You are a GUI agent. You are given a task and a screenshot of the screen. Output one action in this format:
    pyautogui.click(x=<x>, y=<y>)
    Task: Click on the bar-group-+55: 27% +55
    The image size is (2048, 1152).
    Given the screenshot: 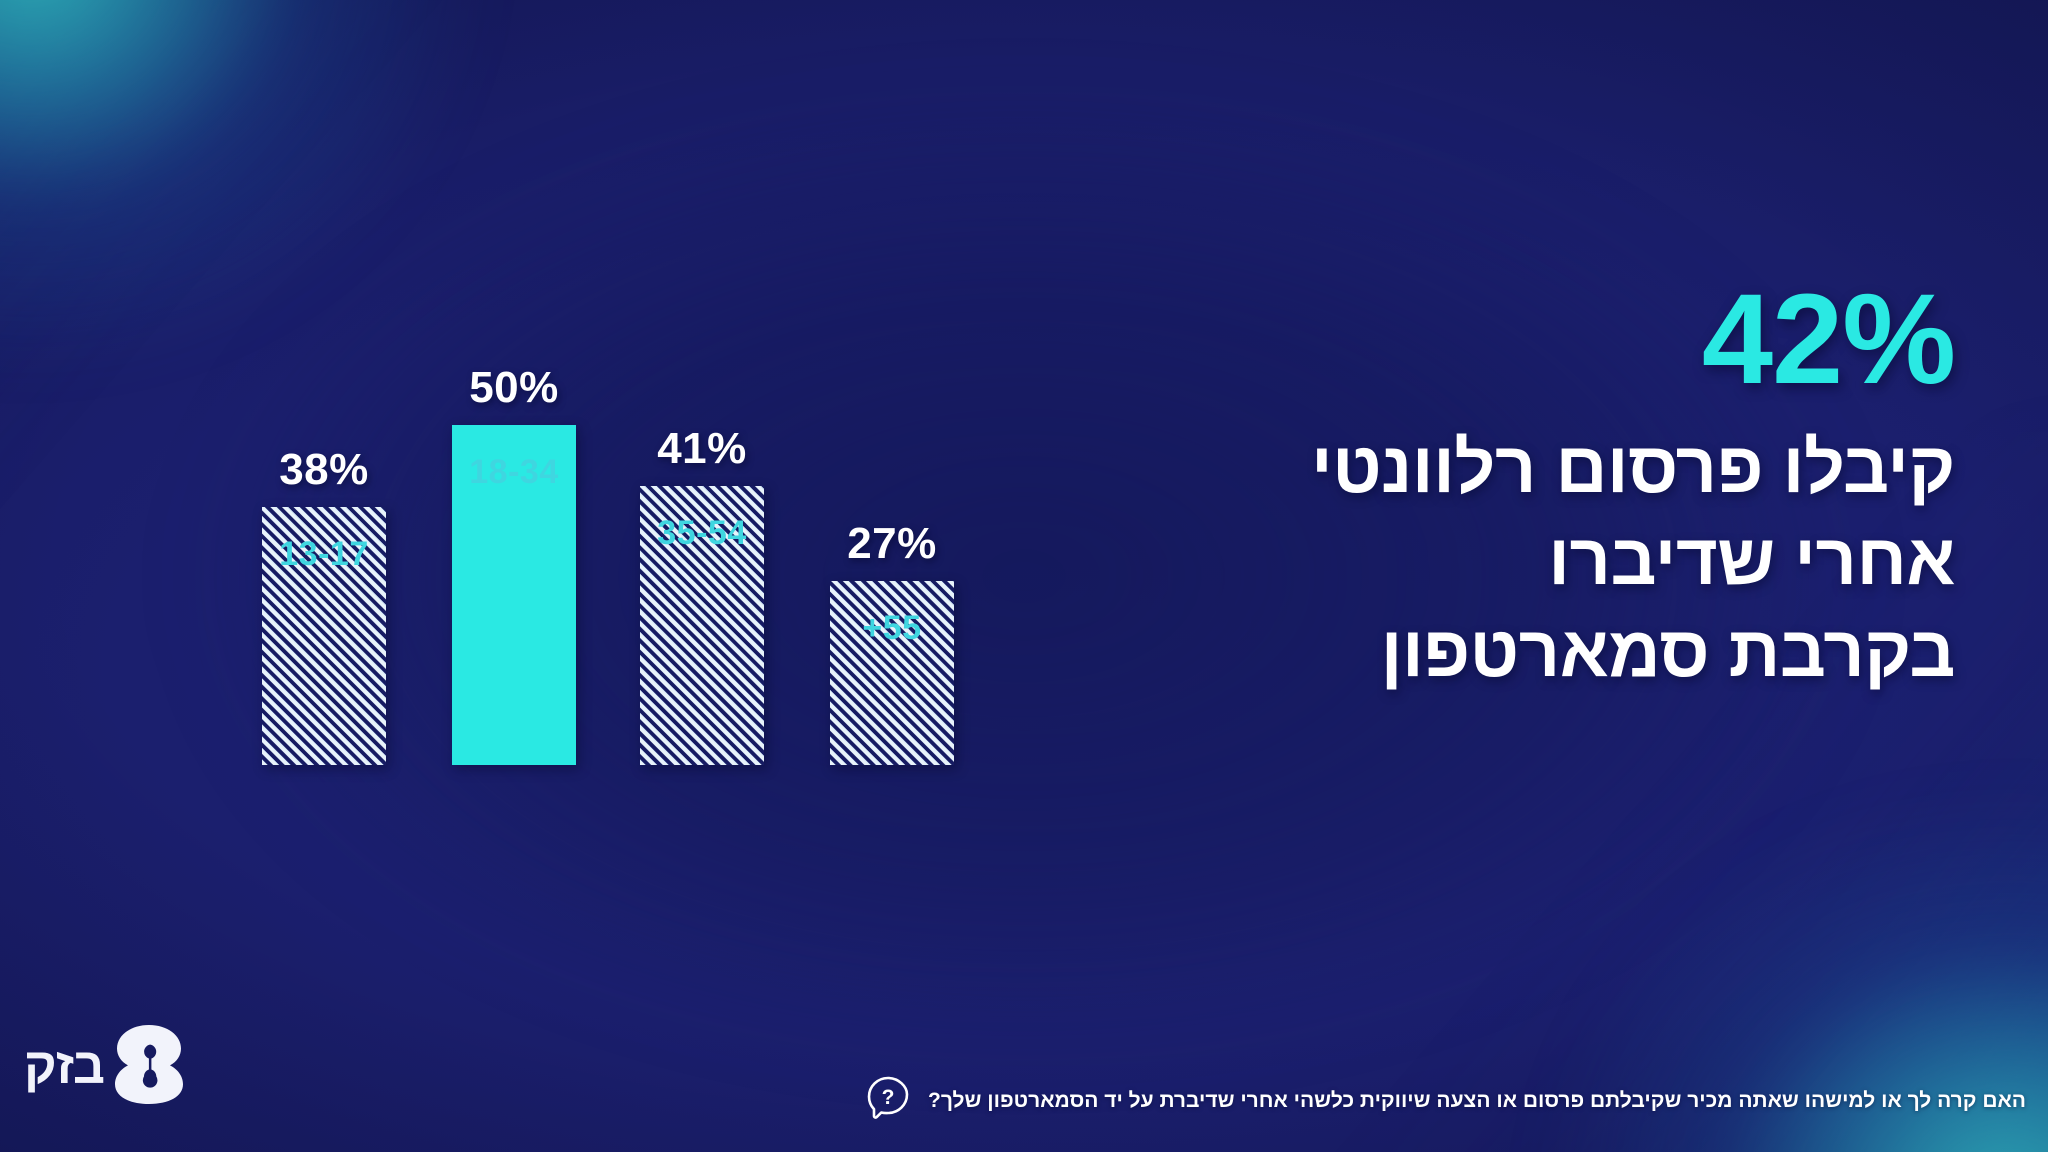 What is the action you would take?
    pyautogui.click(x=892, y=642)
    